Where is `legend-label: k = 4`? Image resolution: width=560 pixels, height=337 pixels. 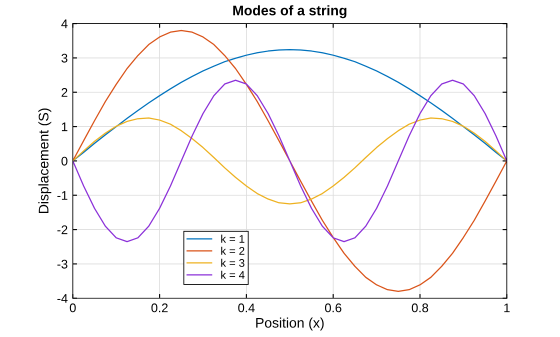
legend-label: k = 4 is located at coordinates (233, 274).